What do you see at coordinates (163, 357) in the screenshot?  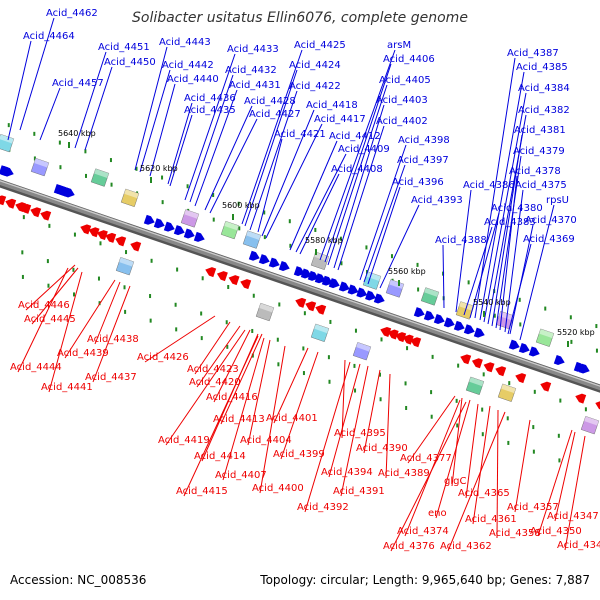 I see `reverse-gene-label: Acid_4426` at bounding box center [163, 357].